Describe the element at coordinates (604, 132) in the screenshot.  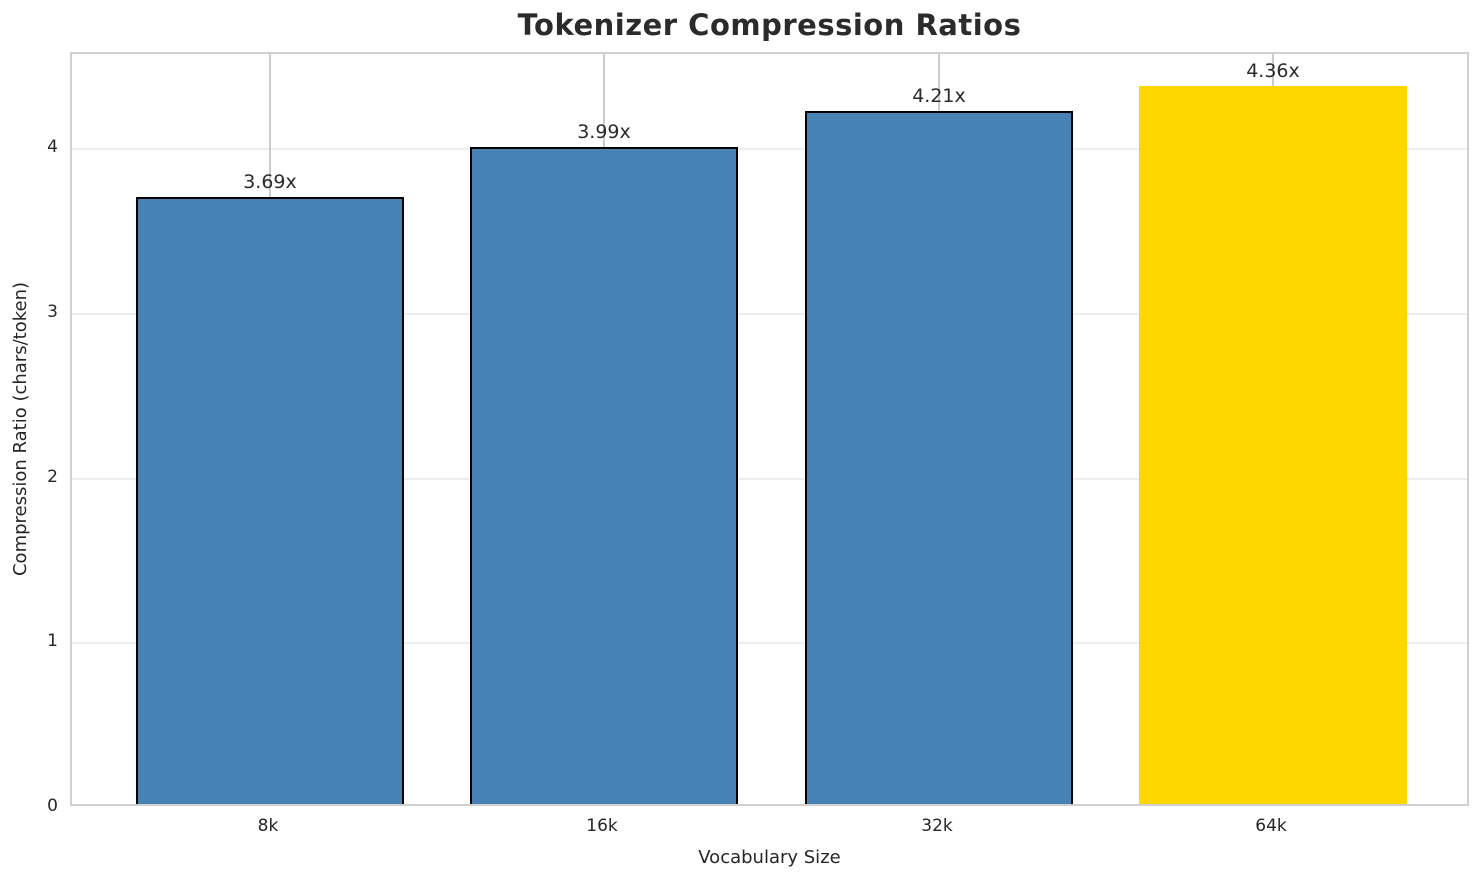
I see `bar-value-label: 3.99x` at that location.